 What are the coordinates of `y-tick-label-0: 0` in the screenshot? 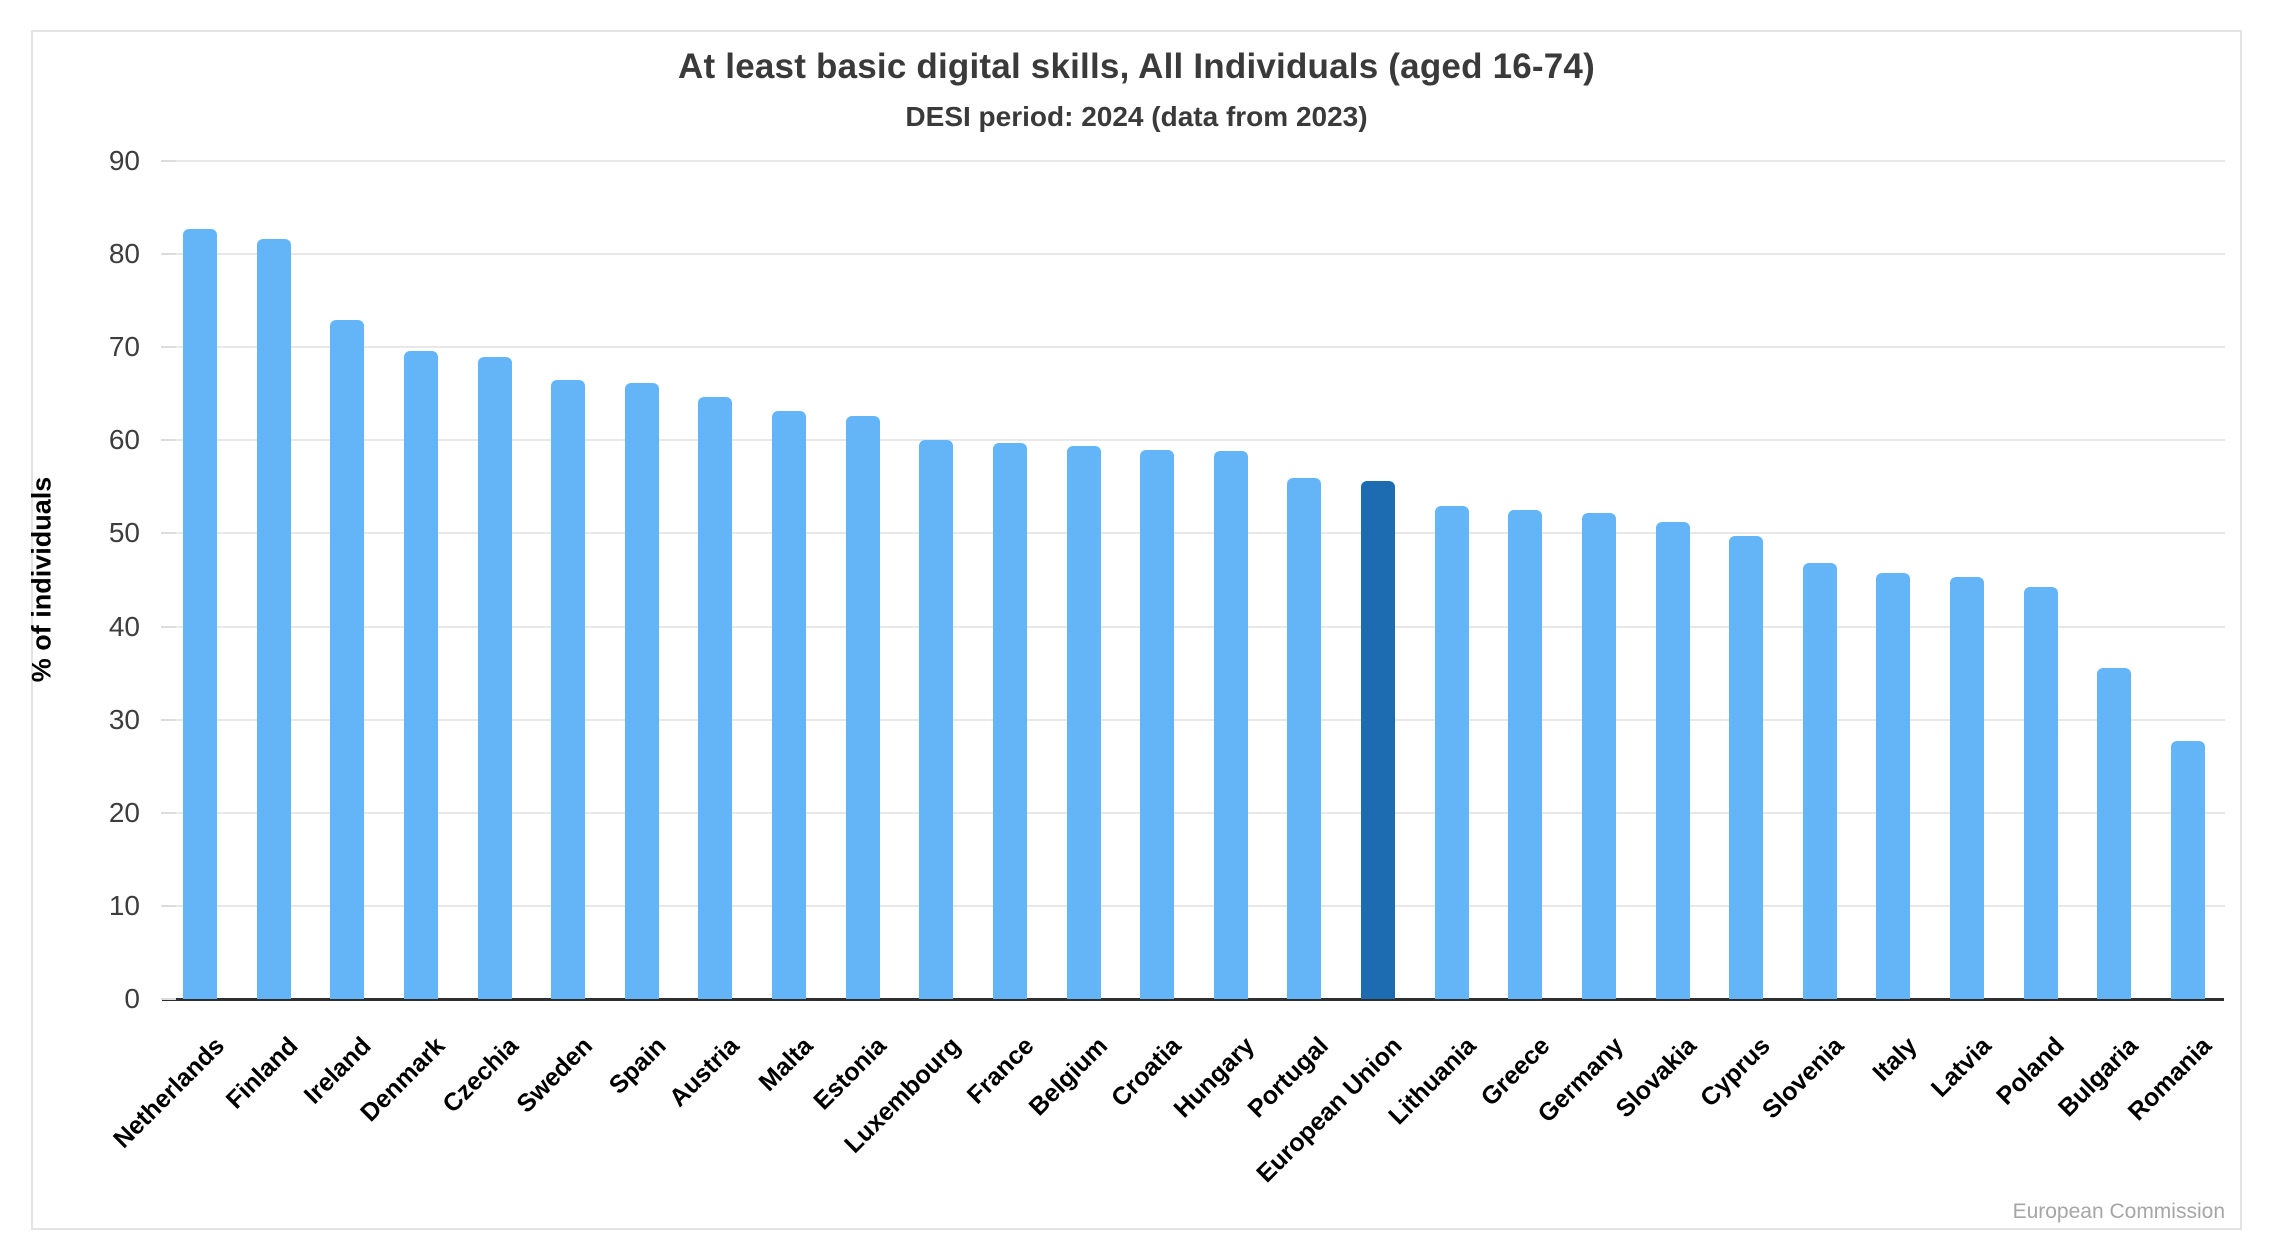 It's located at (132, 998).